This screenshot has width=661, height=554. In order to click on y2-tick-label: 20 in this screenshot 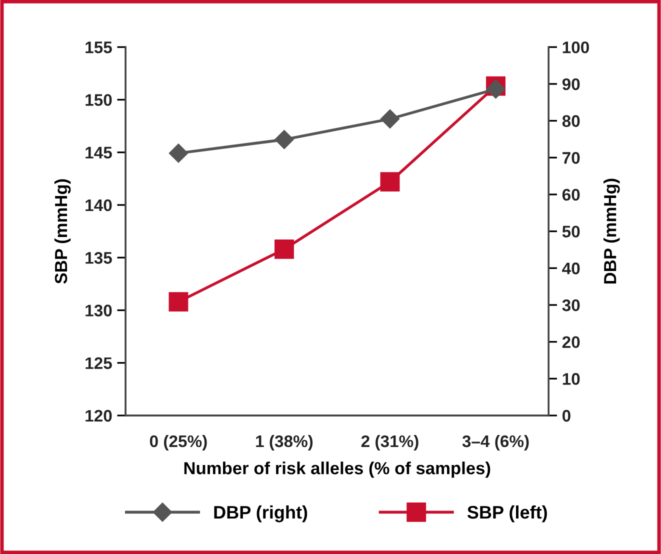, I will do `click(571, 342)`.